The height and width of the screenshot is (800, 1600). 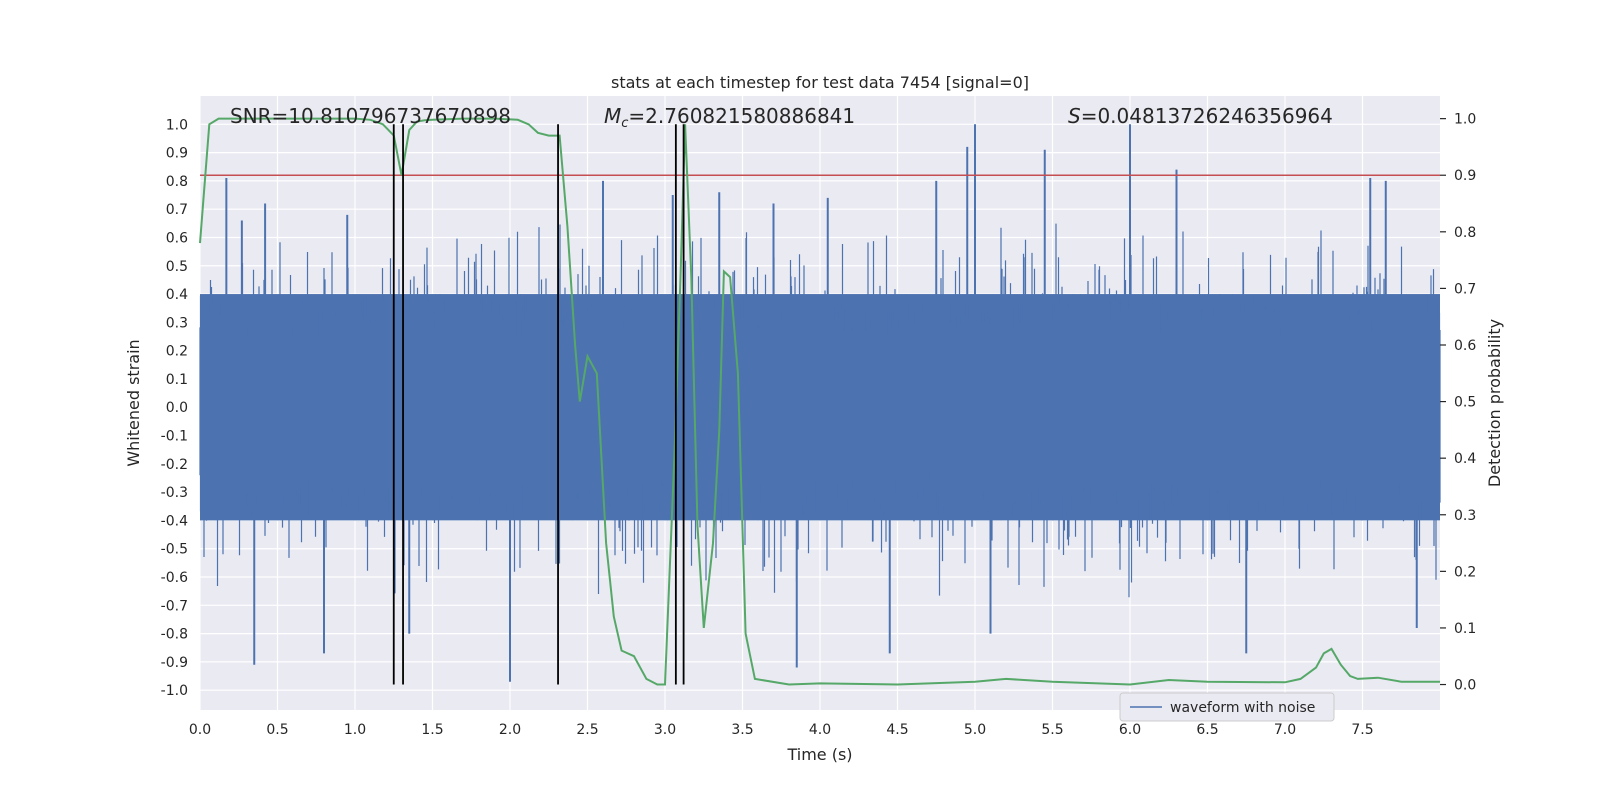 I want to click on x-axis-label: Time (s), so click(x=819, y=754).